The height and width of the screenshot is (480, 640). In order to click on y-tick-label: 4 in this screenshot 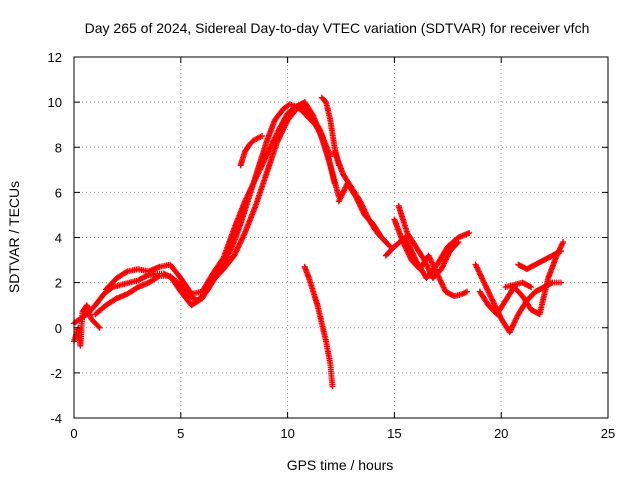, I will do `click(58, 238)`.